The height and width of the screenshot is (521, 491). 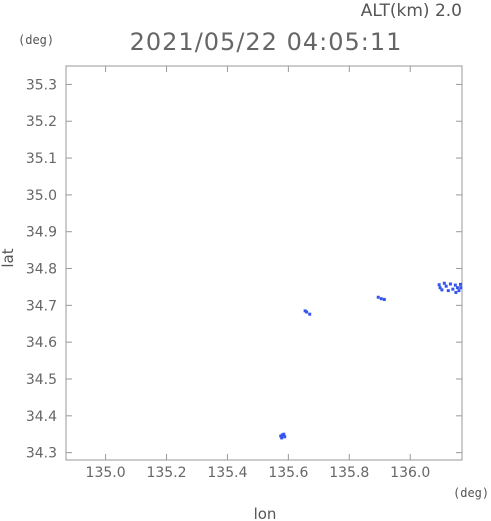 What do you see at coordinates (411, 11) in the screenshot?
I see `altitude-label: ALT(km) 2.0` at bounding box center [411, 11].